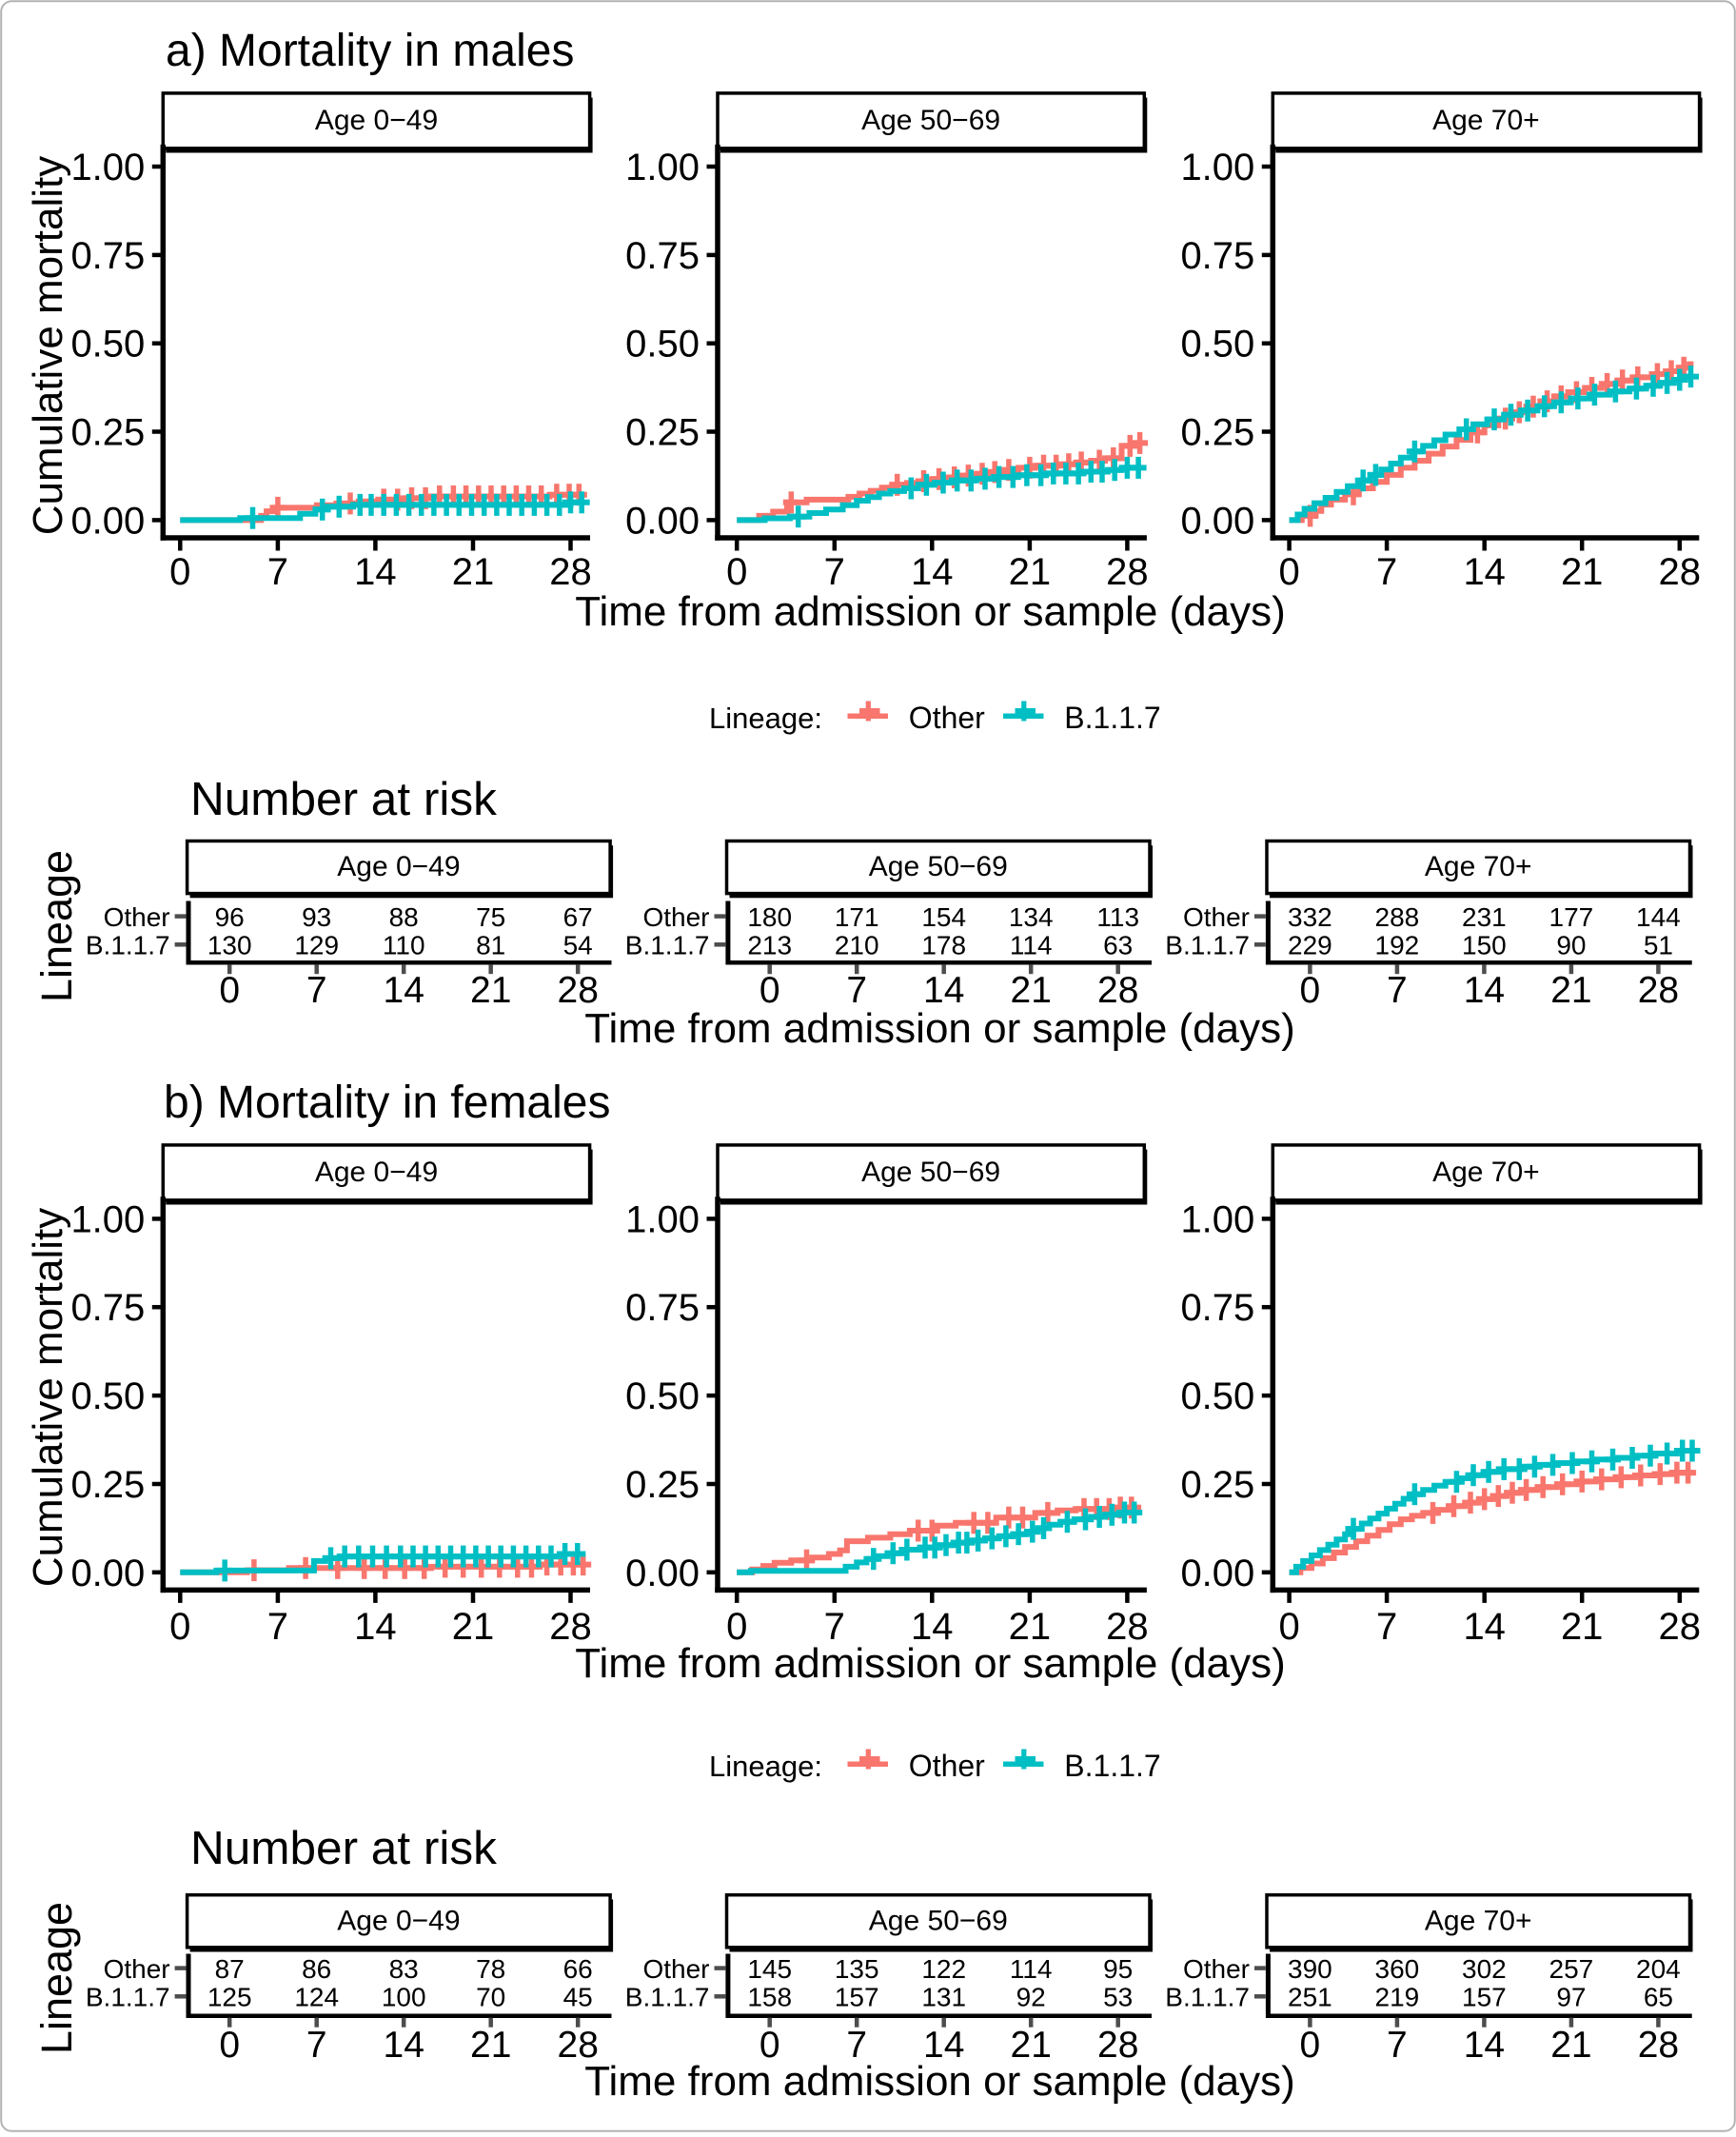 Image resolution: width=1736 pixels, height=2137 pixels. Describe the element at coordinates (1486, 1172) in the screenshot. I see `svg-text: Age 70+` at that location.